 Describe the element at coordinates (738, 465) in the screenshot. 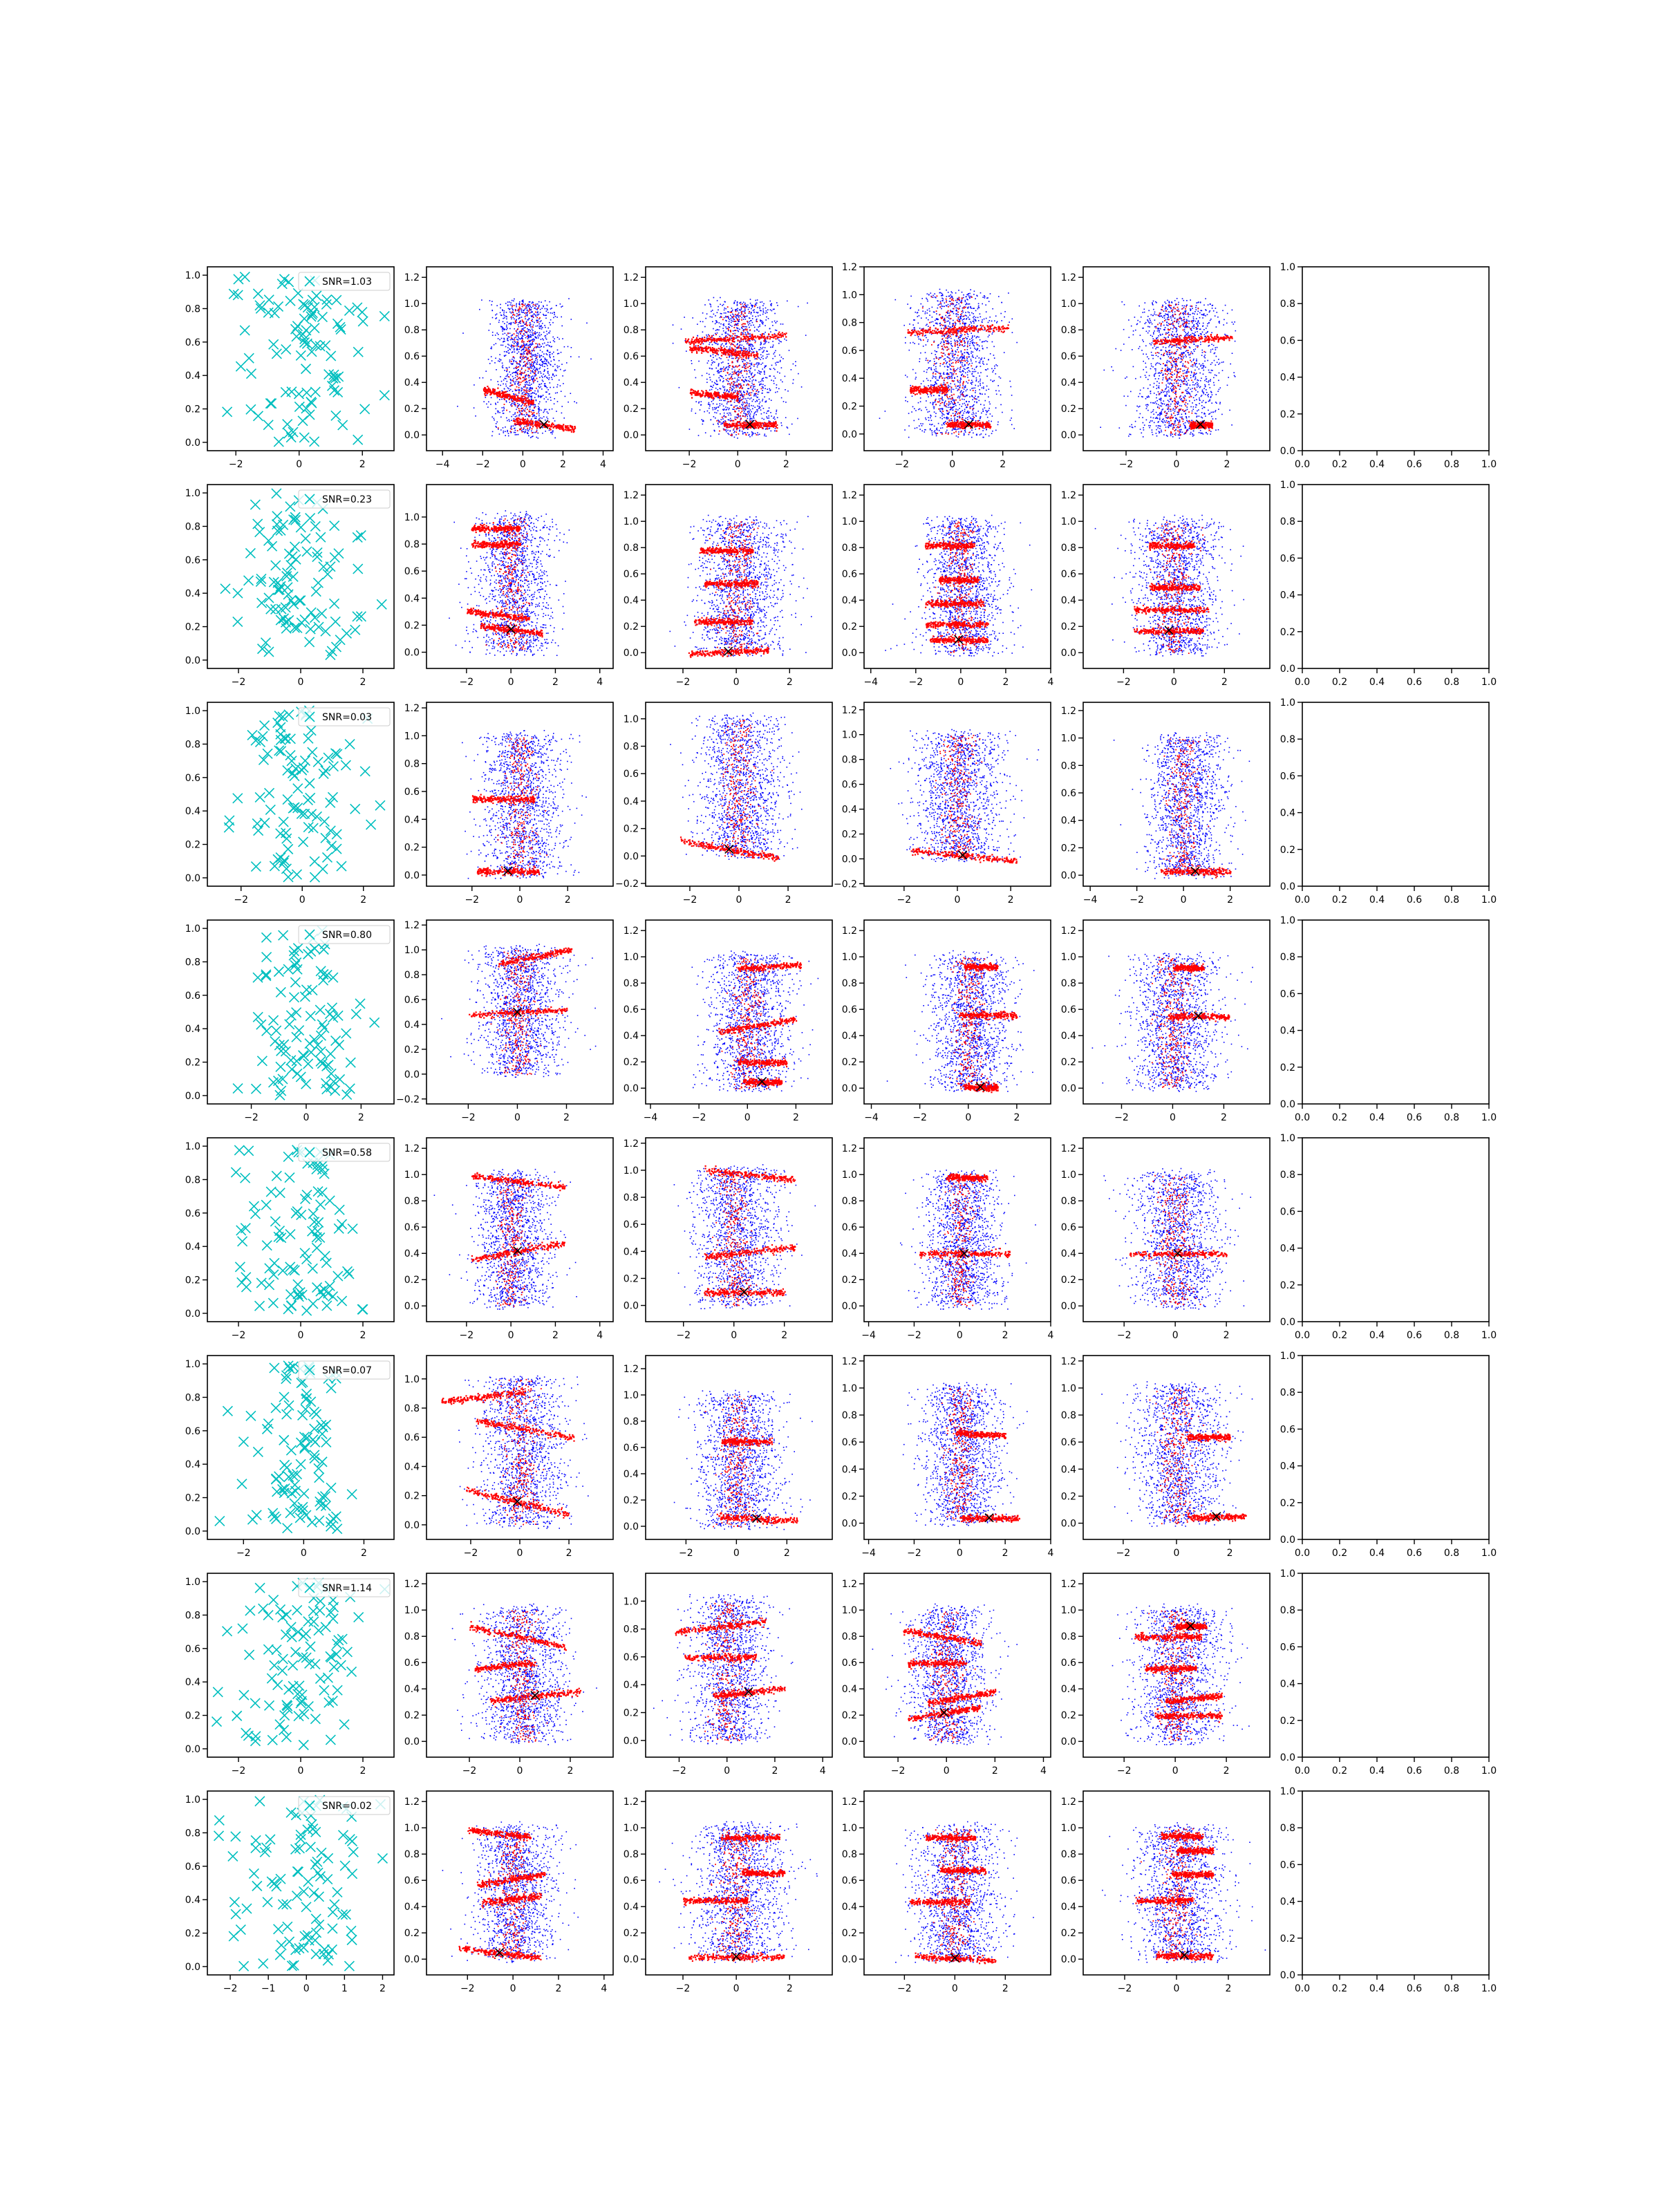

I see `x-tick-label: 0` at that location.